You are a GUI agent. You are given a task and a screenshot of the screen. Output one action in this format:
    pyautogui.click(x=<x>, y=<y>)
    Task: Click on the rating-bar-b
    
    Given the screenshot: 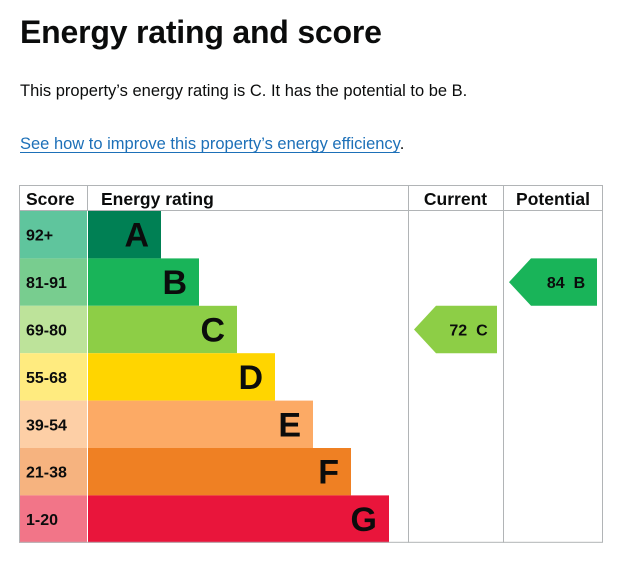 What is the action you would take?
    pyautogui.click(x=143, y=282)
    